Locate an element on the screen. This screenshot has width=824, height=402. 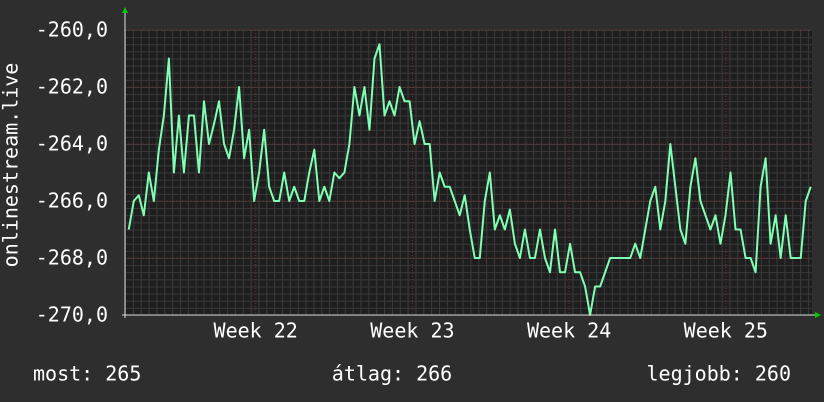
footer-now: most: 265 is located at coordinates (87, 374).